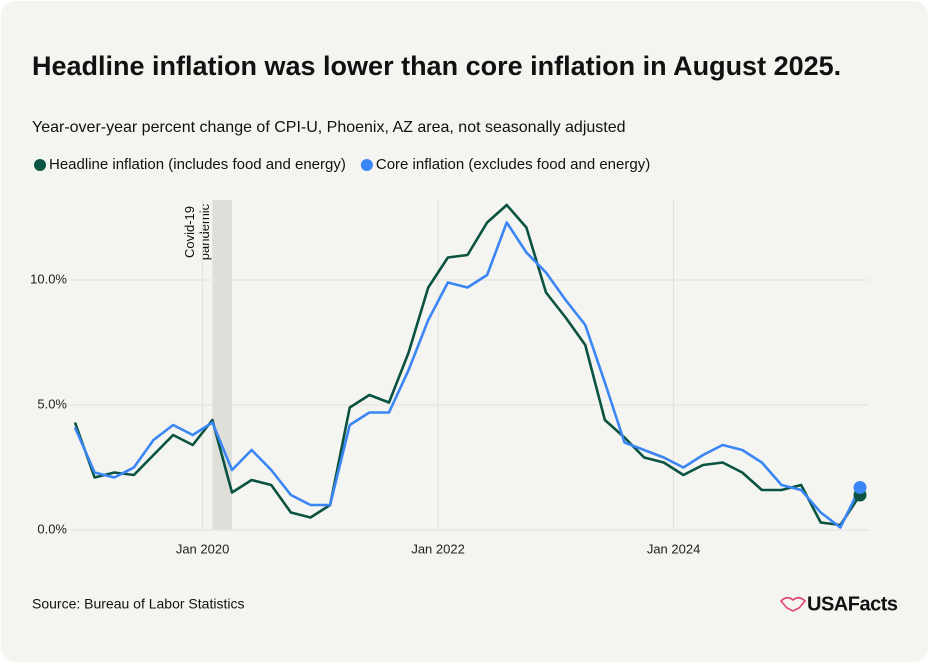 The height and width of the screenshot is (663, 929). Describe the element at coordinates (52, 528) in the screenshot. I see `y-tick-label: 0.0%` at that location.